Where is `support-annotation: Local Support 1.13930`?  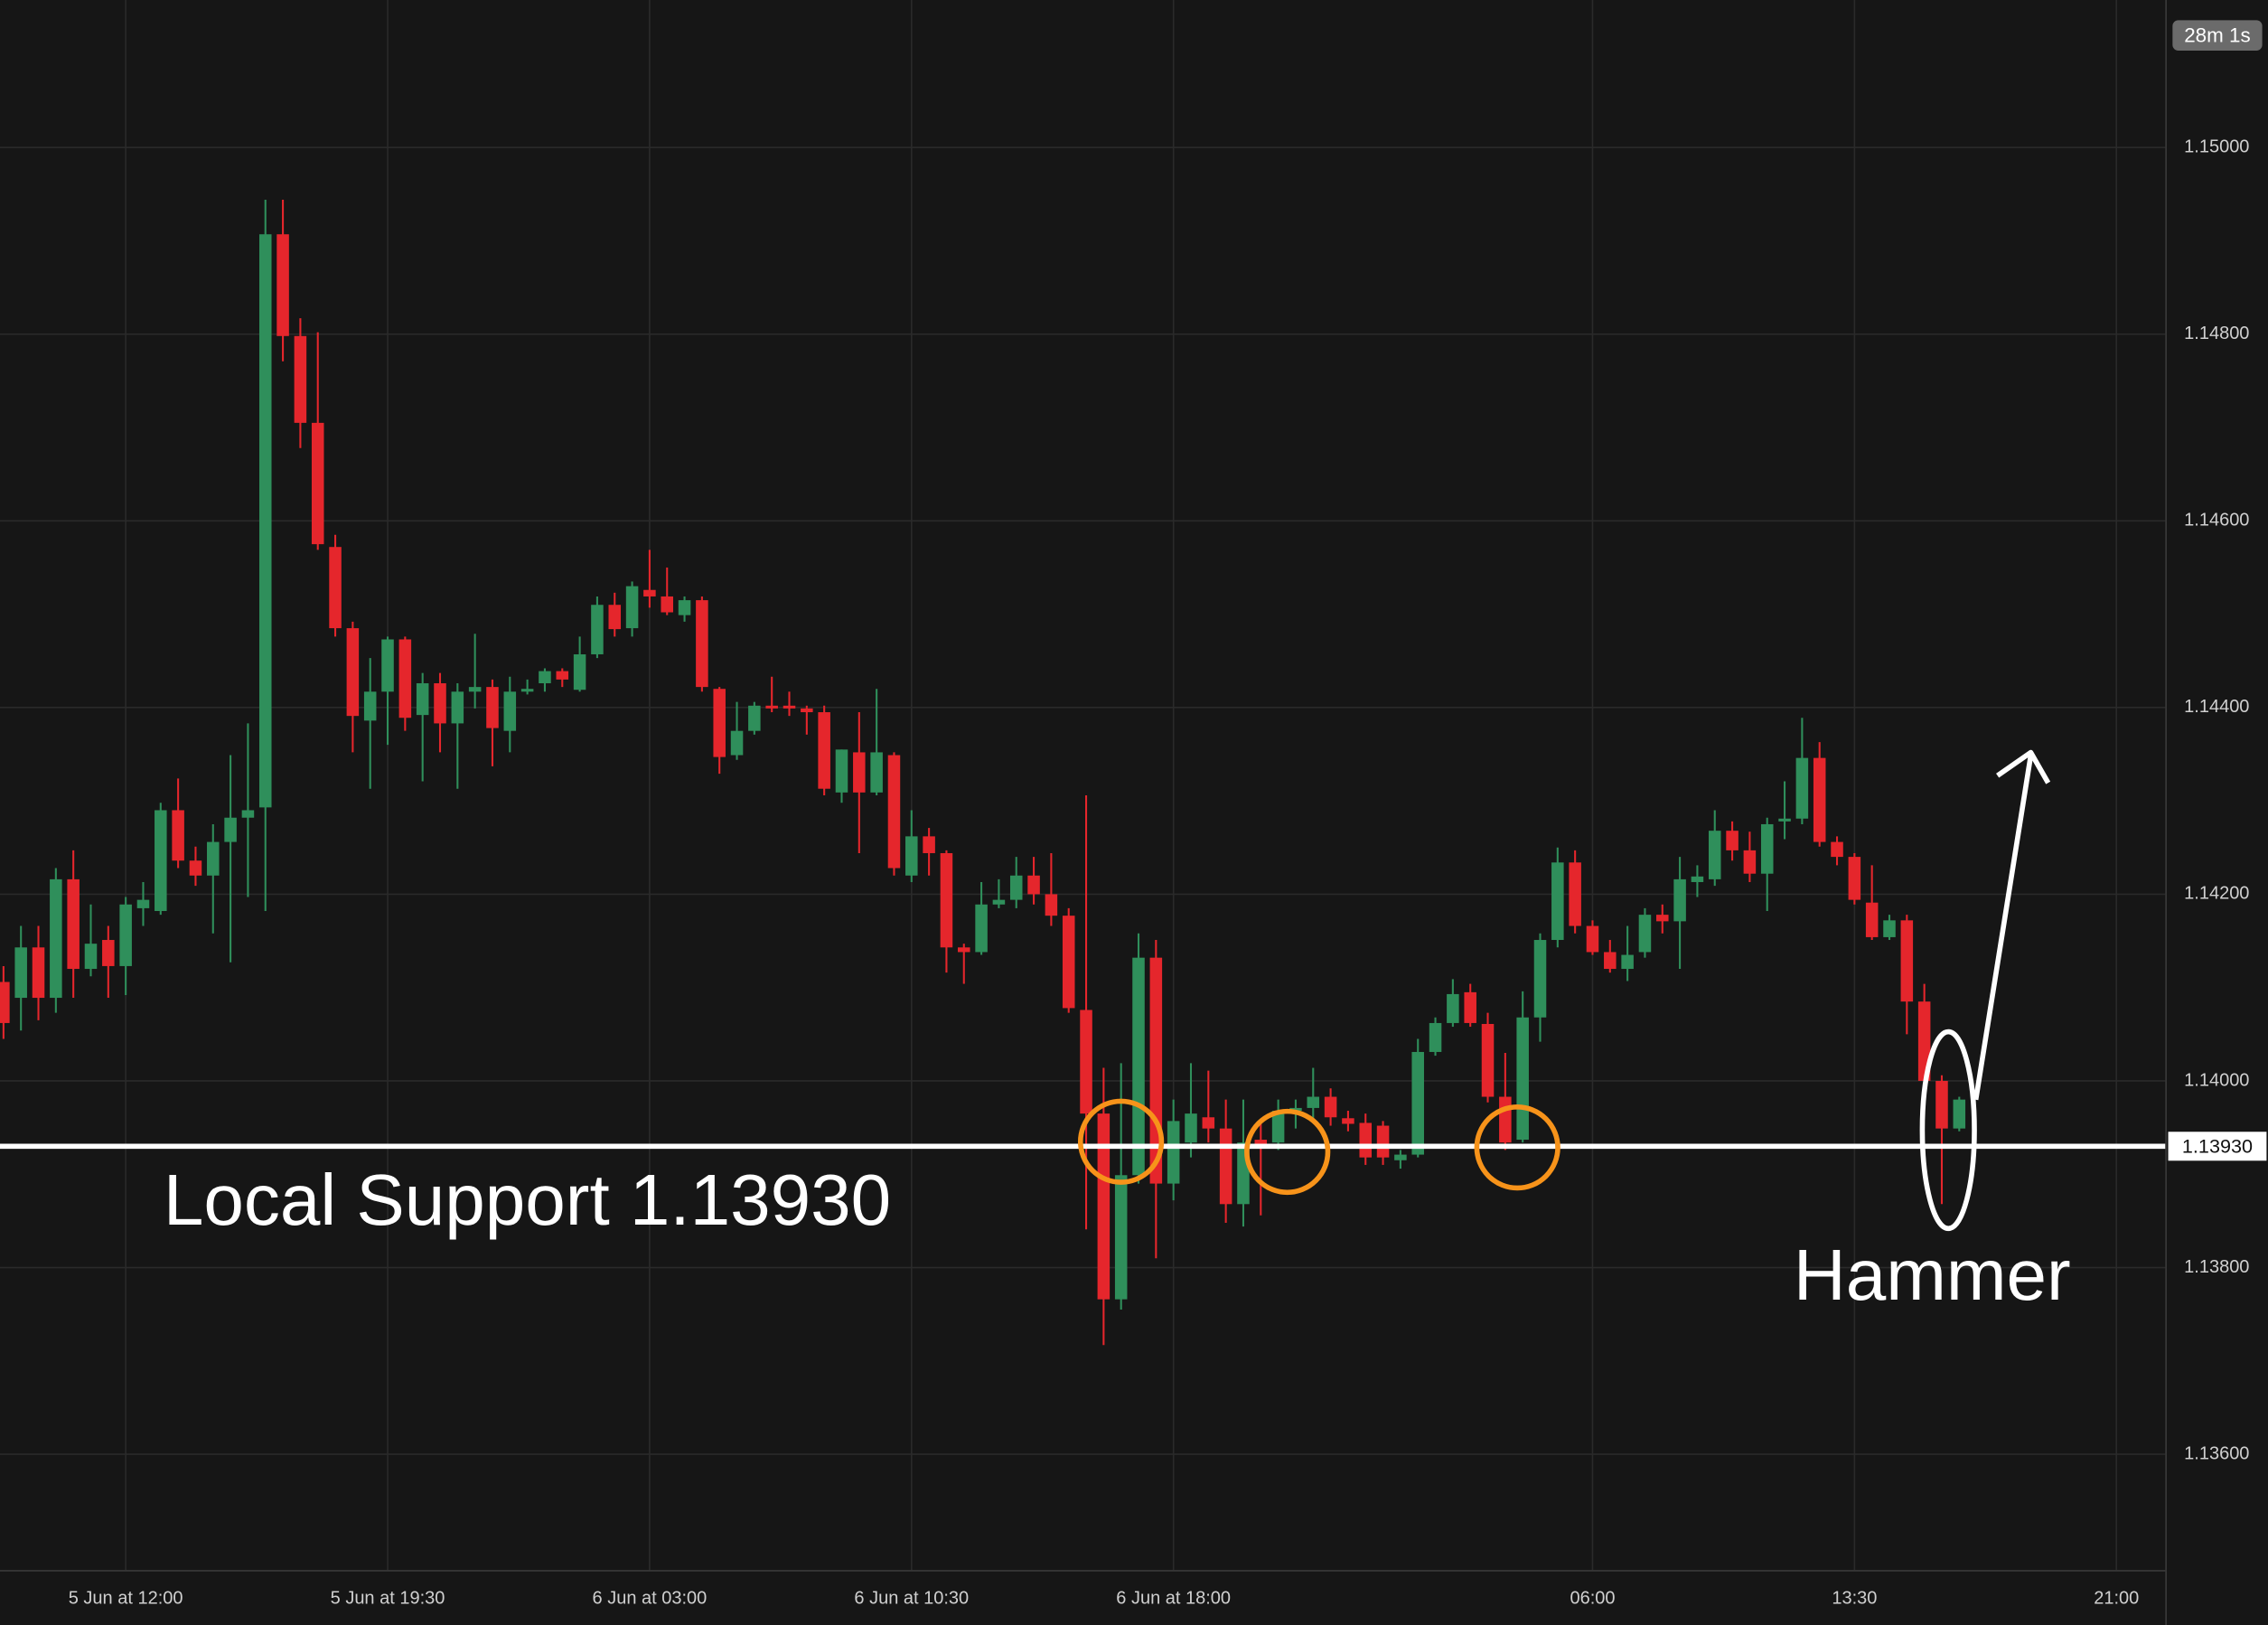 support-annotation: Local Support 1.13930 is located at coordinates (527, 1200).